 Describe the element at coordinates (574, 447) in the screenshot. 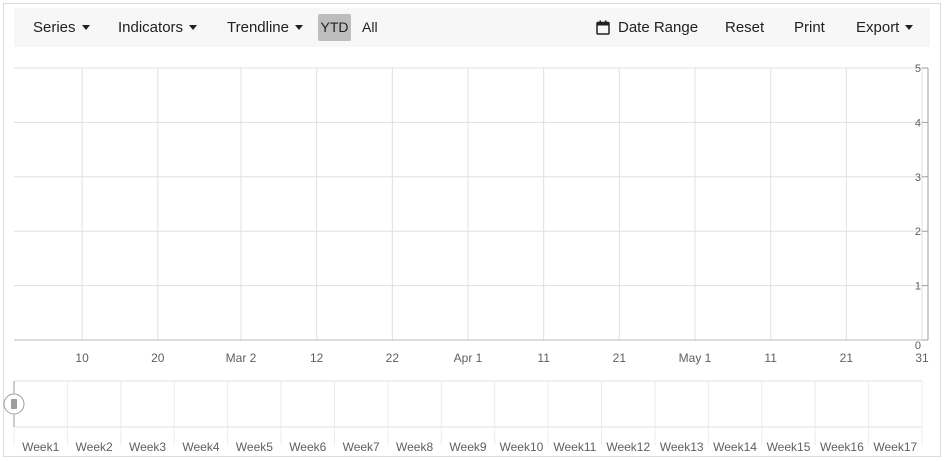

I see `navigator-week-label: Week11` at that location.